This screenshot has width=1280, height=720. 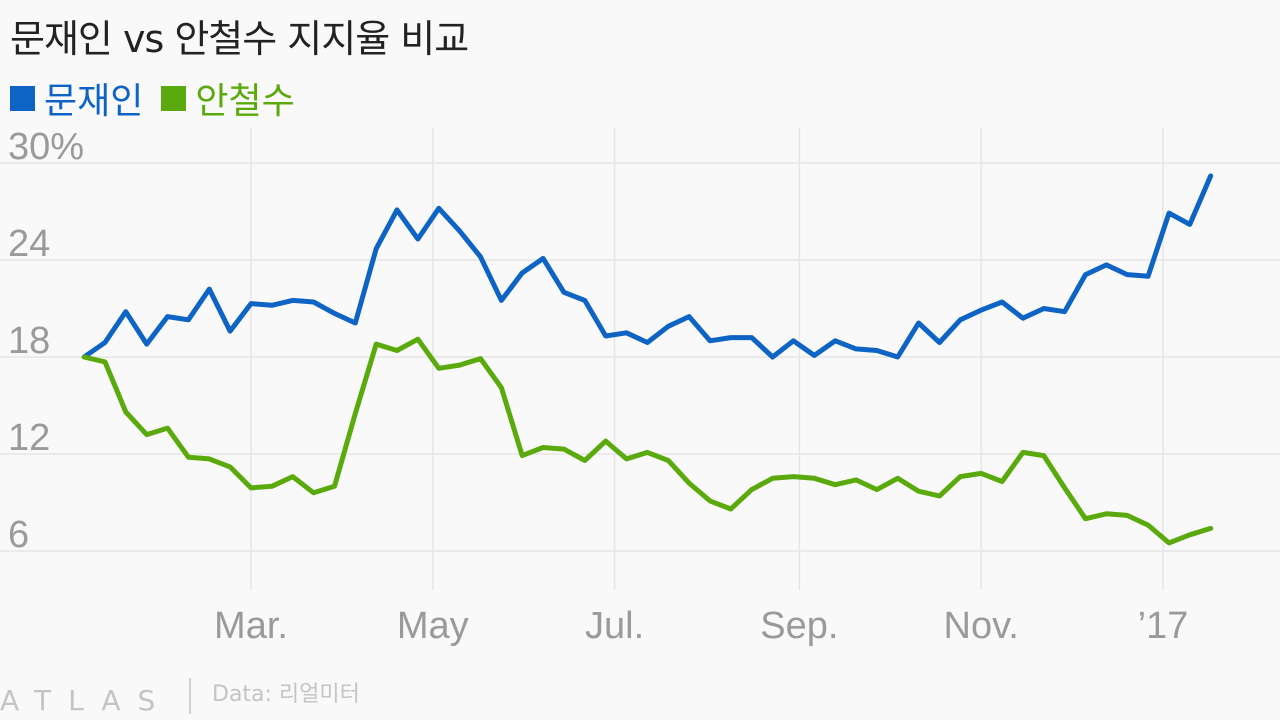 I want to click on legend-item: 문재인, so click(x=76, y=98).